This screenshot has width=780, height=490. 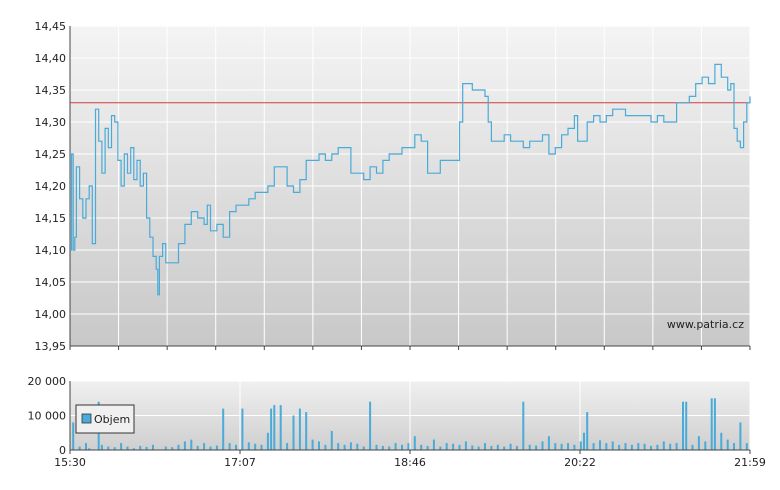 I want to click on price-y-tick-label: 14,35, so click(x=51, y=90).